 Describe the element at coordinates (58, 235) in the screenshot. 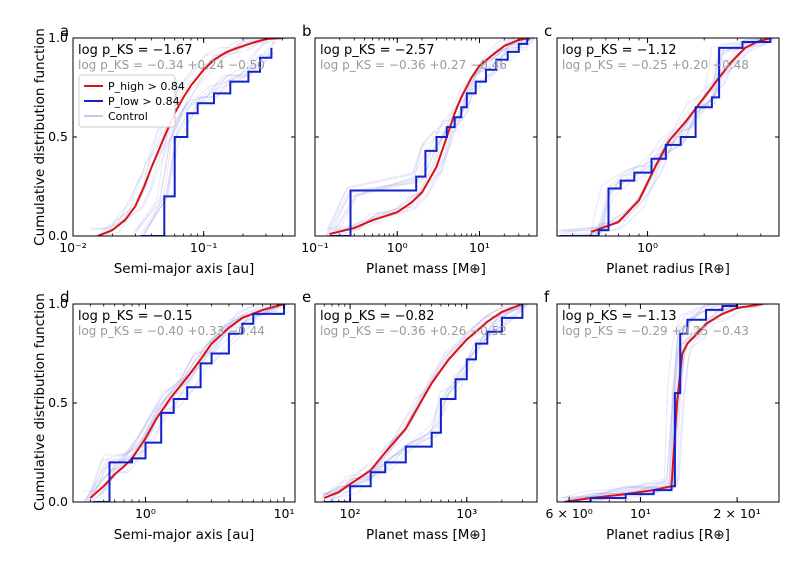

I see `y-tick-label: 0.0` at that location.